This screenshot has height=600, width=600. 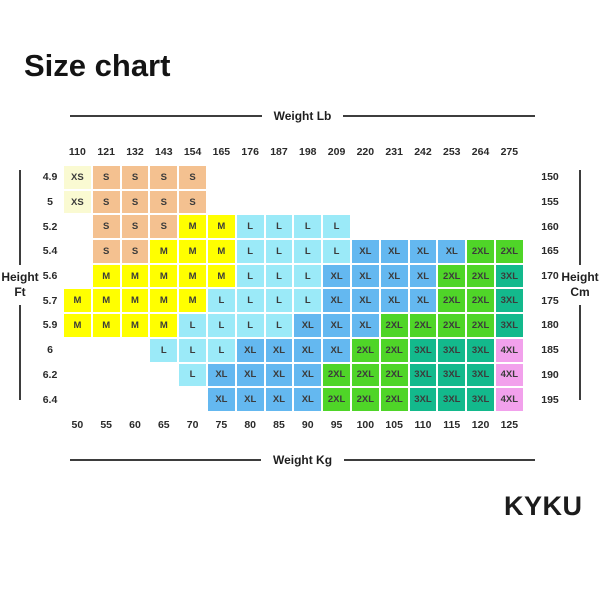 I want to click on weight-lb-tick: 220, so click(x=365, y=152).